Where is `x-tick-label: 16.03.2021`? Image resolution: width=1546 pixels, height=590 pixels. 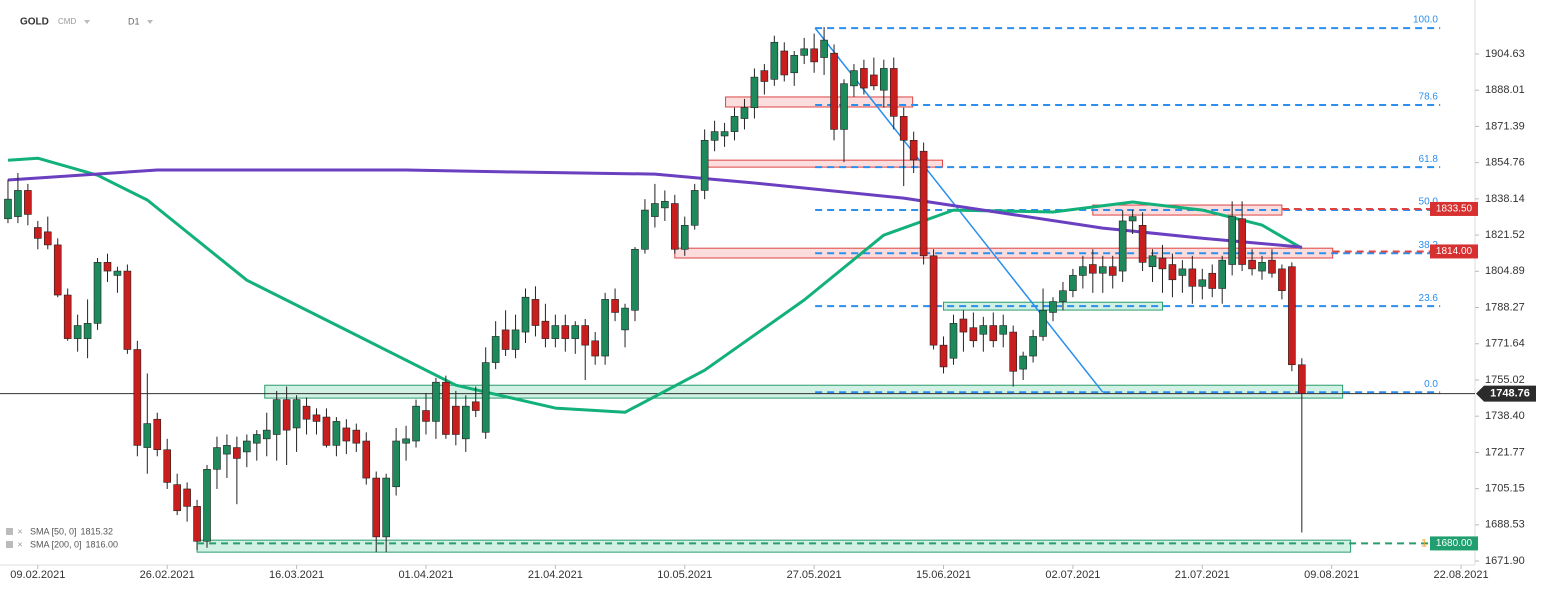
x-tick-label: 16.03.2021 is located at coordinates (296, 575).